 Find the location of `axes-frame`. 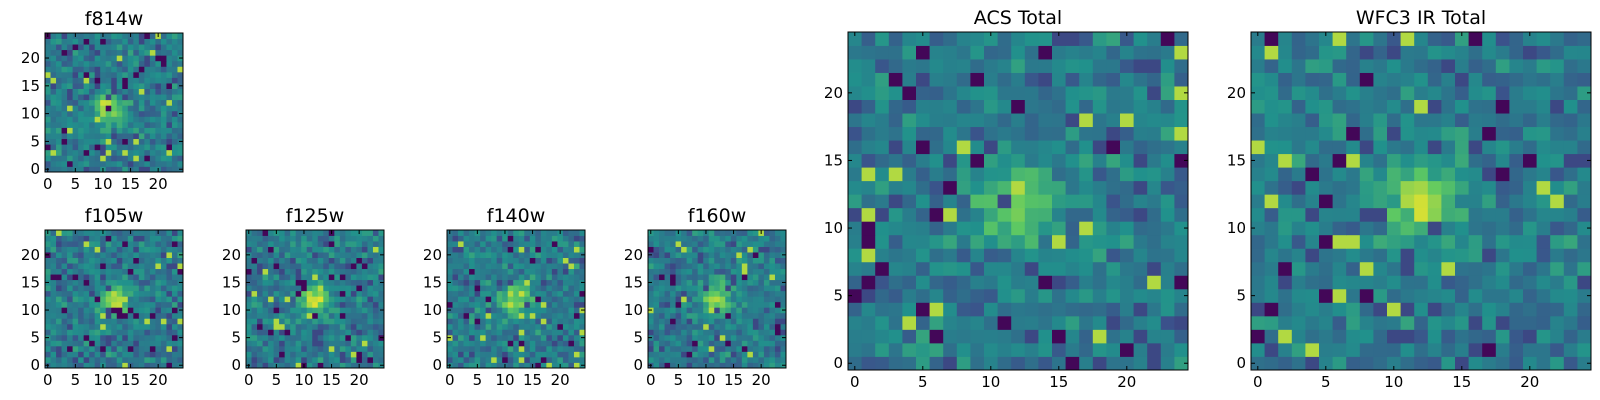

axes-frame is located at coordinates (516, 299).